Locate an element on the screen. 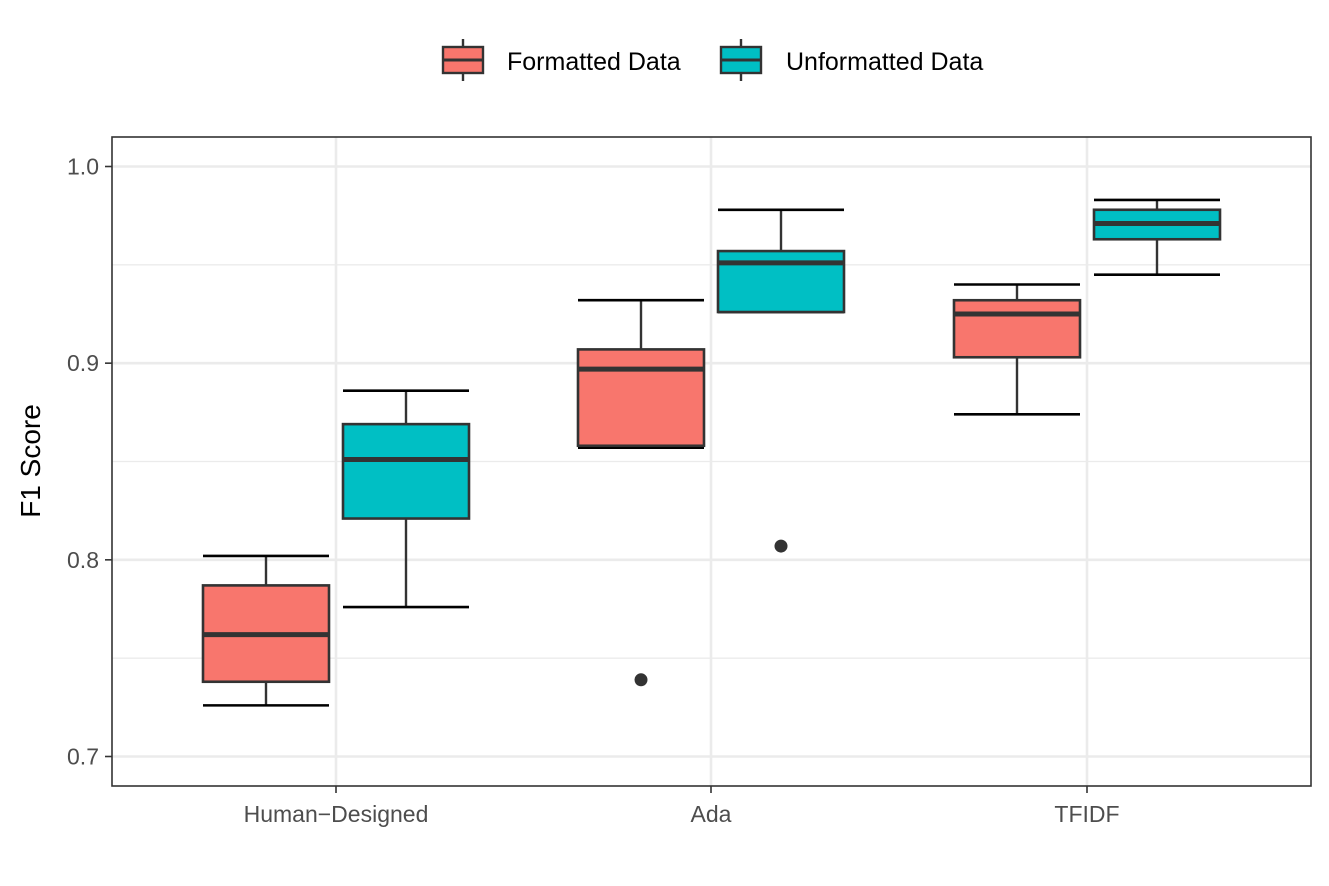  legend-item-1: Unformatted Data is located at coordinates (851, 60).